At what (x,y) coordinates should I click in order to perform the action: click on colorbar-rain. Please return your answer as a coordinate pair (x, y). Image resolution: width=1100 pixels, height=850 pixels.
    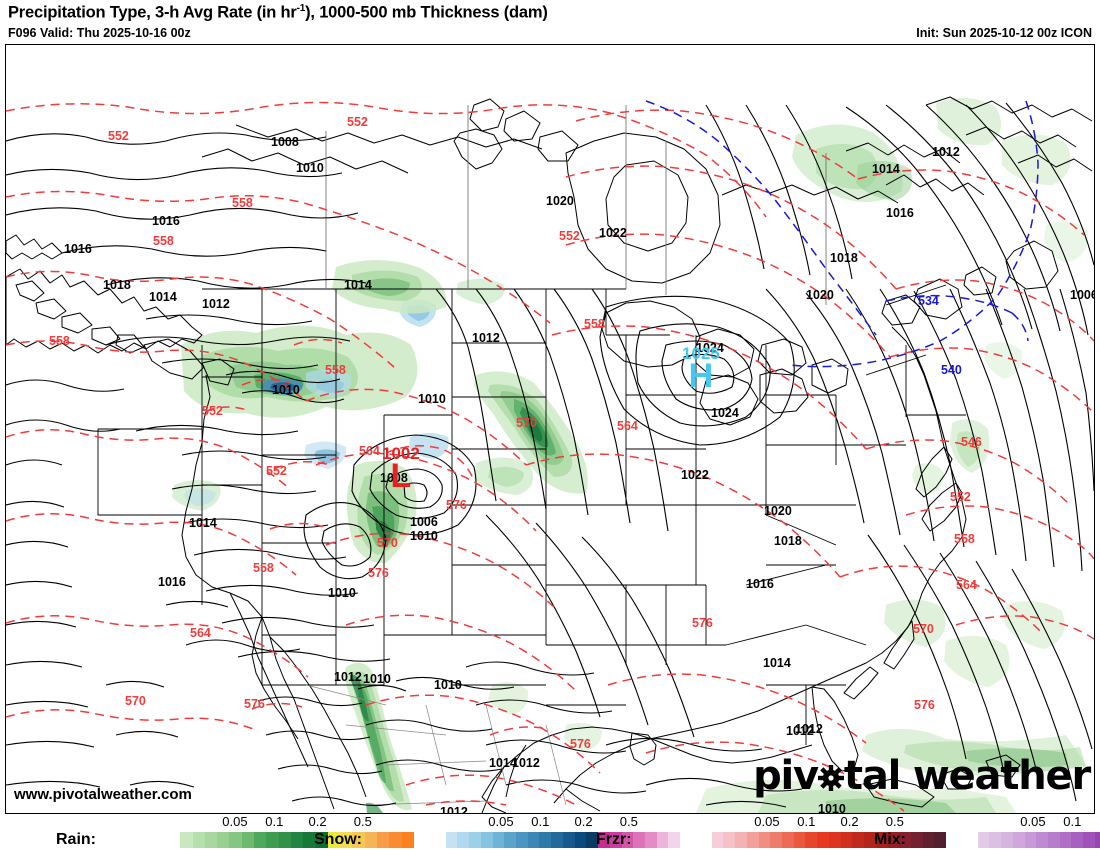
    Looking at the image, I should click on (291, 840).